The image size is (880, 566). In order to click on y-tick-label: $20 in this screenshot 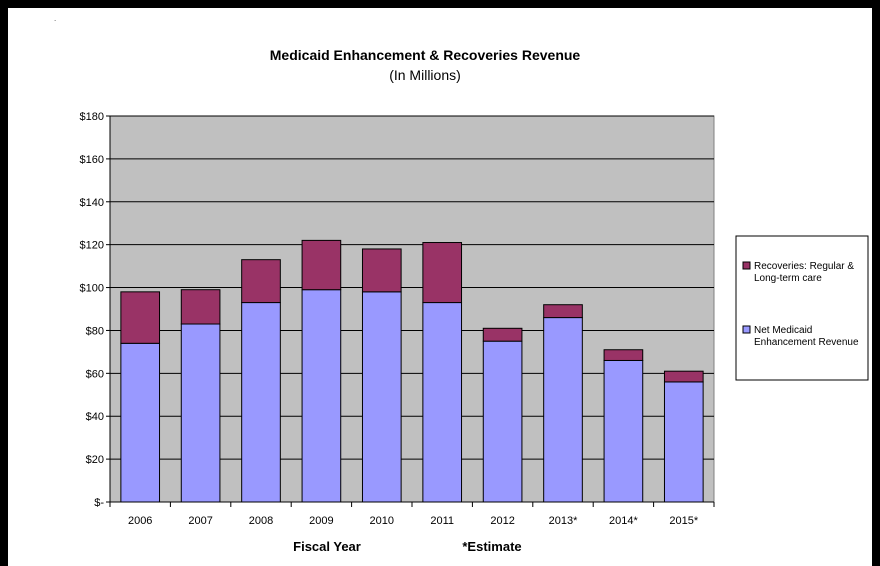, I will do `click(95, 460)`.